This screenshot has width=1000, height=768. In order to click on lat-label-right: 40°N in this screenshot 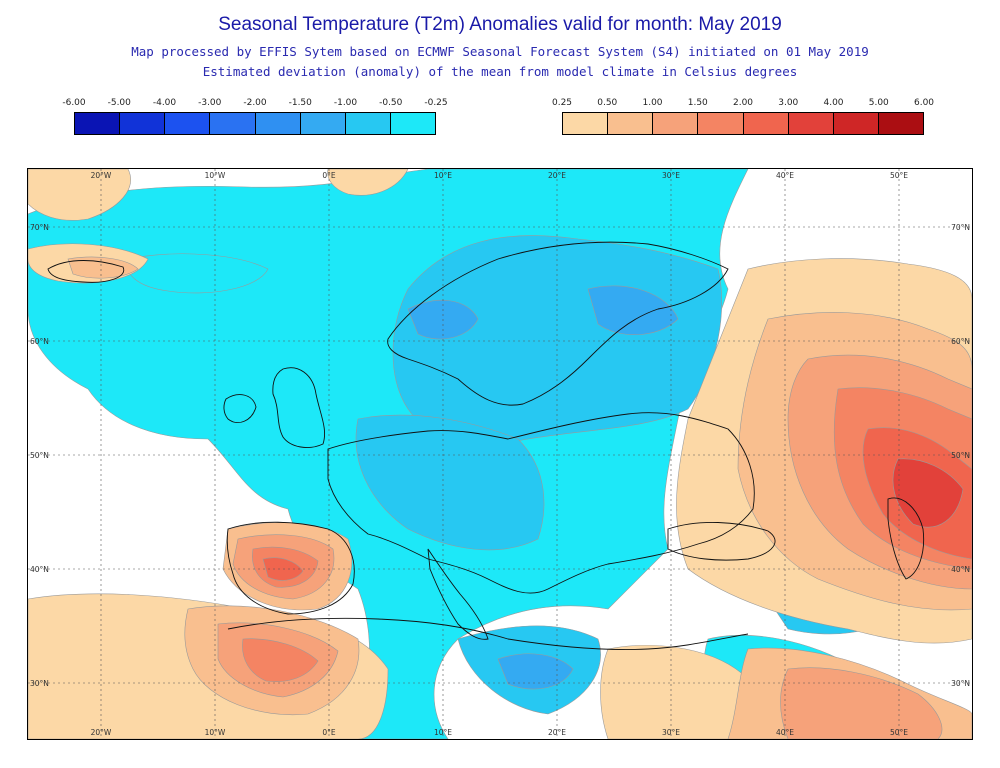, I will do `click(960, 569)`.